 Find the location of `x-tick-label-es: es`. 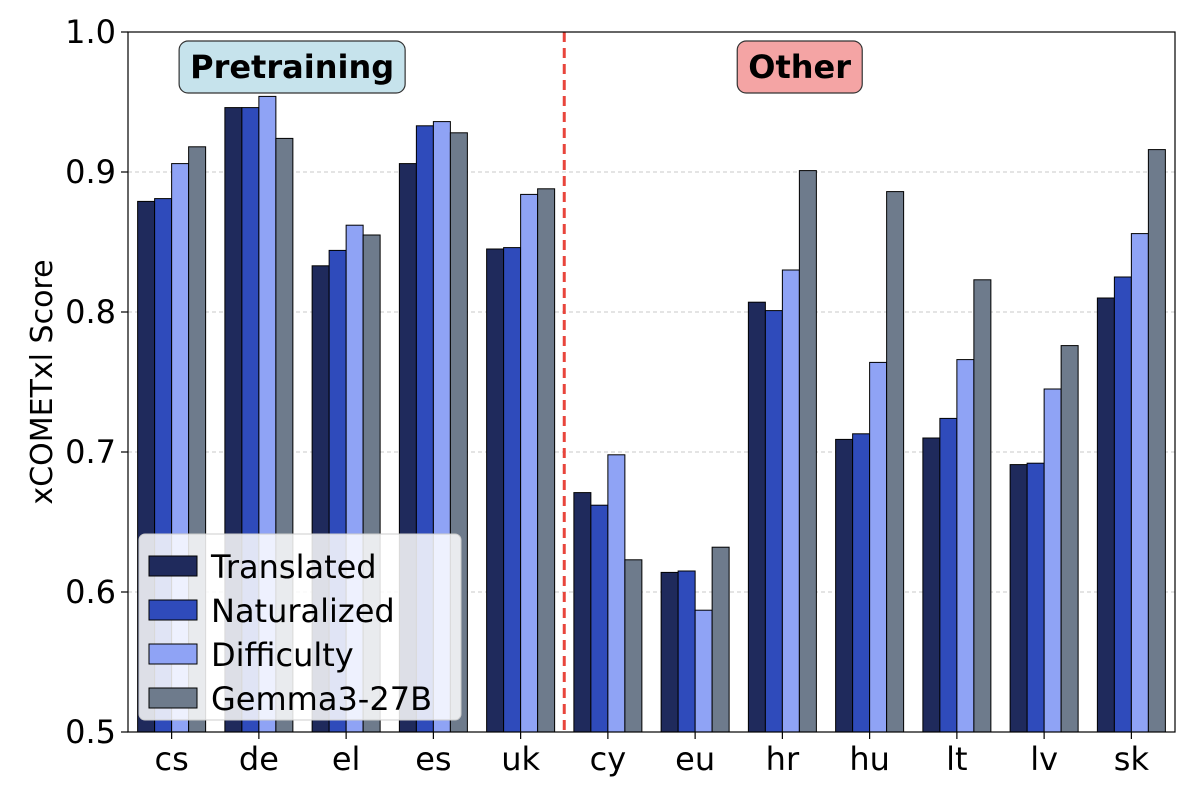

x-tick-label-es: es is located at coordinates (433, 759).